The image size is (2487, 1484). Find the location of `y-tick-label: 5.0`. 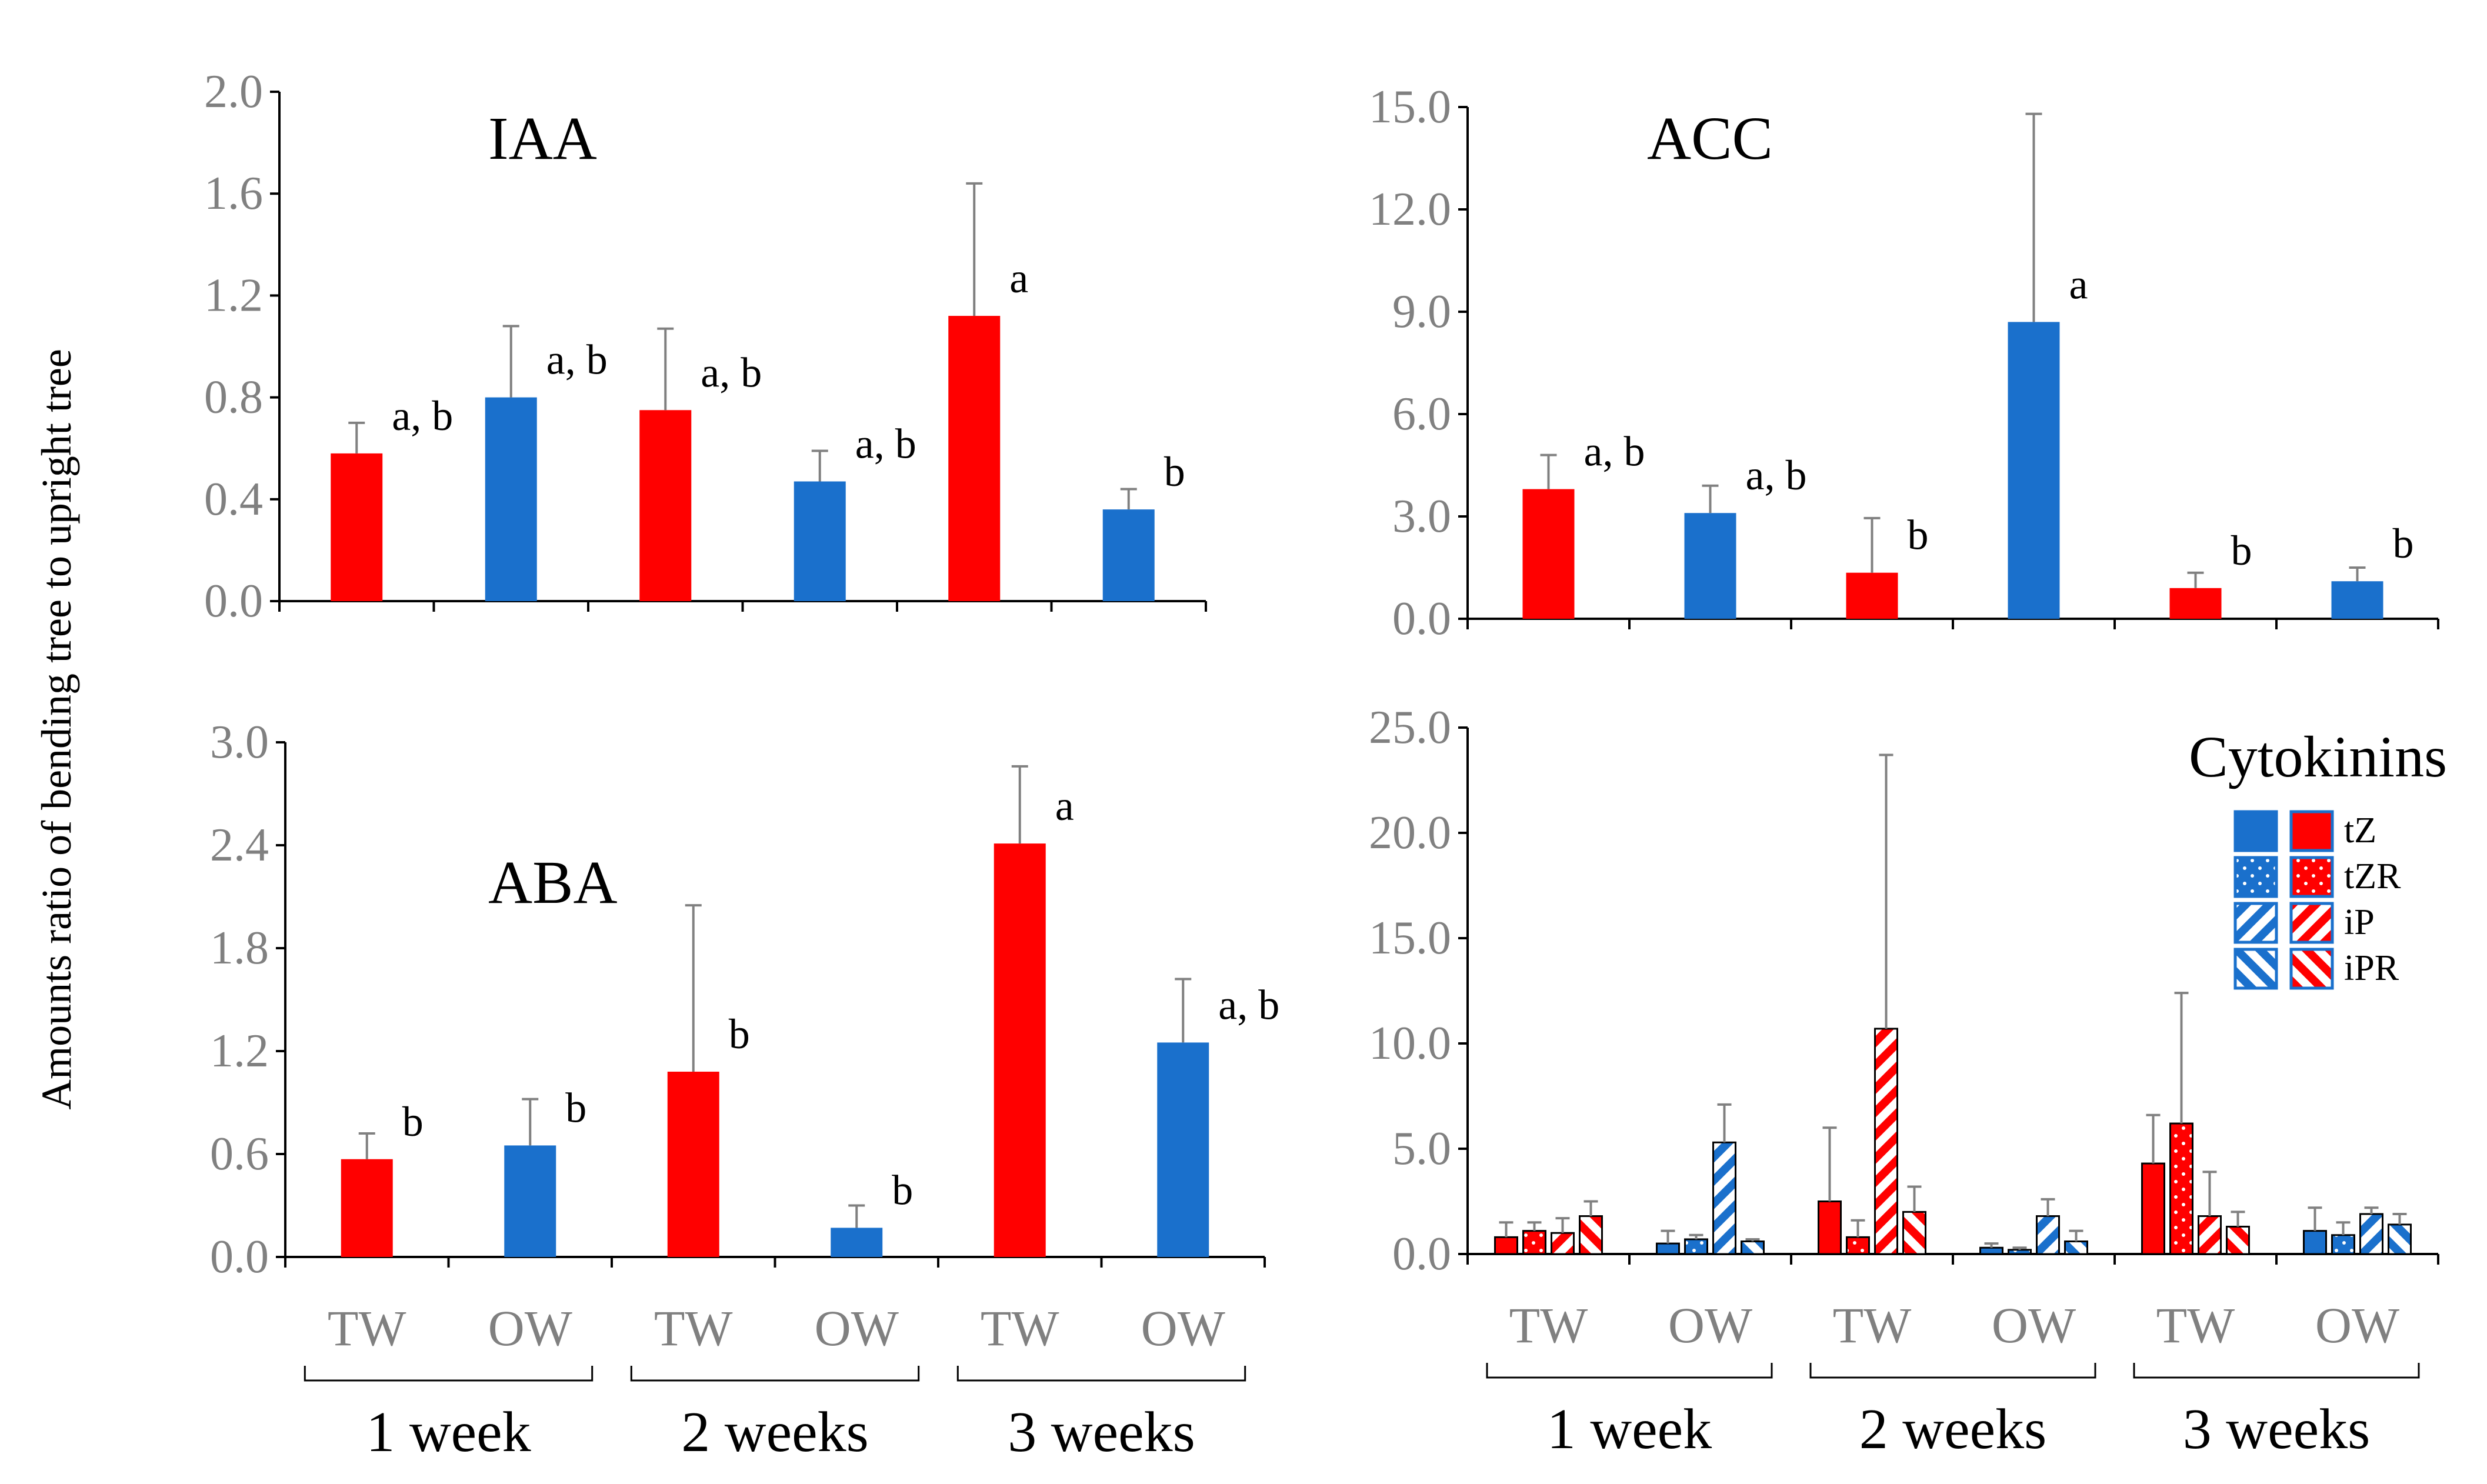

y-tick-label: 5.0 is located at coordinates (1421, 1149).